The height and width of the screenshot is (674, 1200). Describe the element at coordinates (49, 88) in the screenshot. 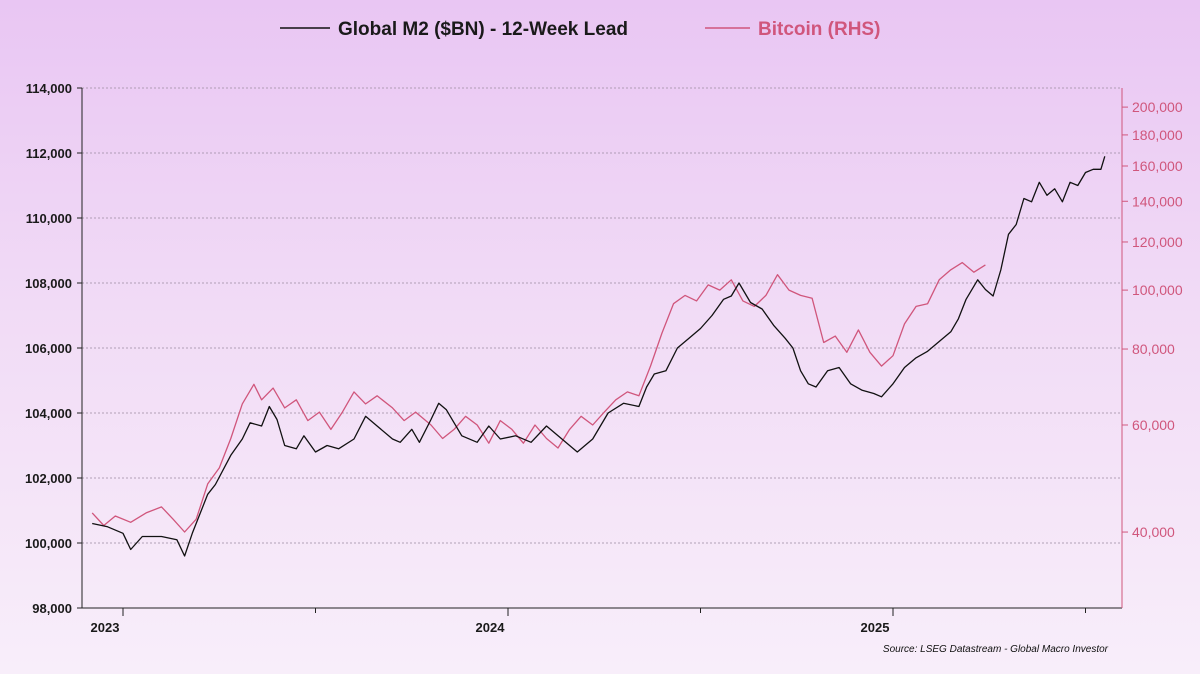

I see `left-tick-label: 114,000` at that location.